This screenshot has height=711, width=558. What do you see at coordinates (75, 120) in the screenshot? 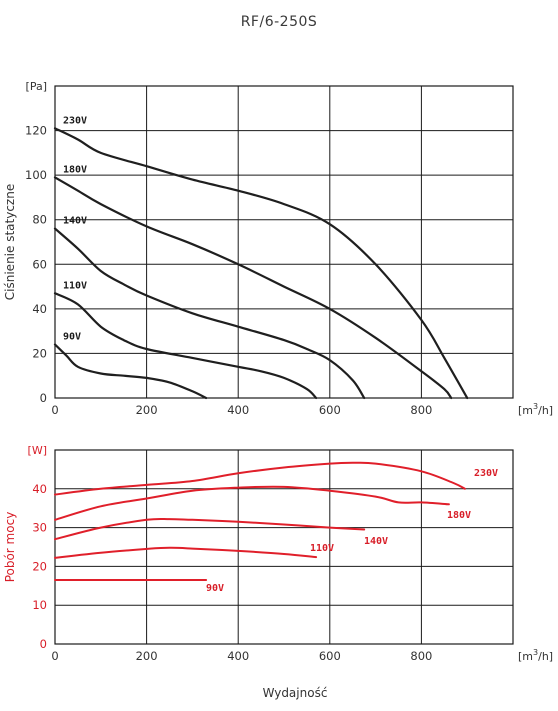
I see `pressure-series-label-230v: 230V` at bounding box center [75, 120].